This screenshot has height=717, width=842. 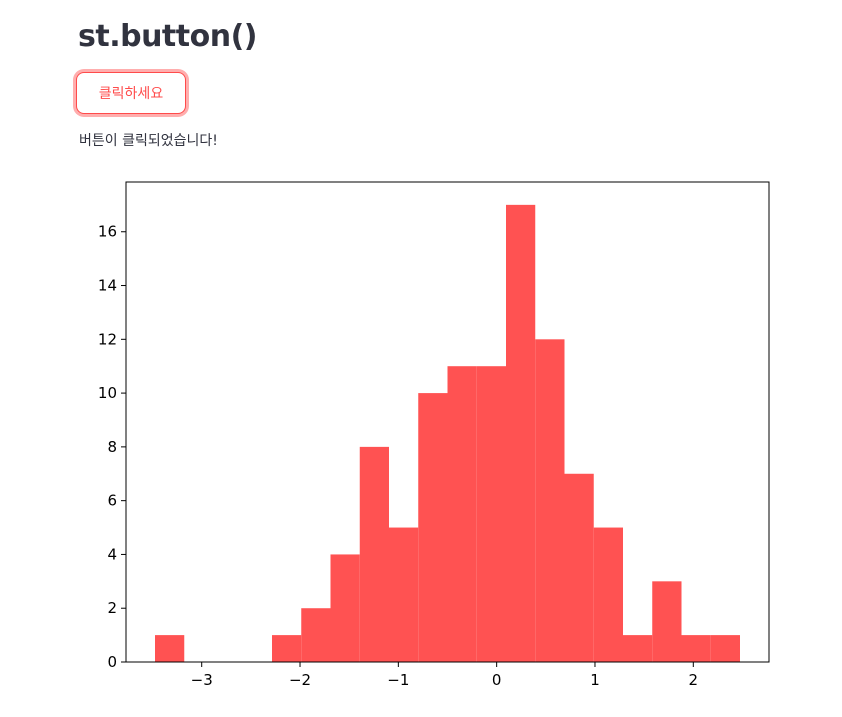 I want to click on x-tick-label: −1, so click(x=398, y=680).